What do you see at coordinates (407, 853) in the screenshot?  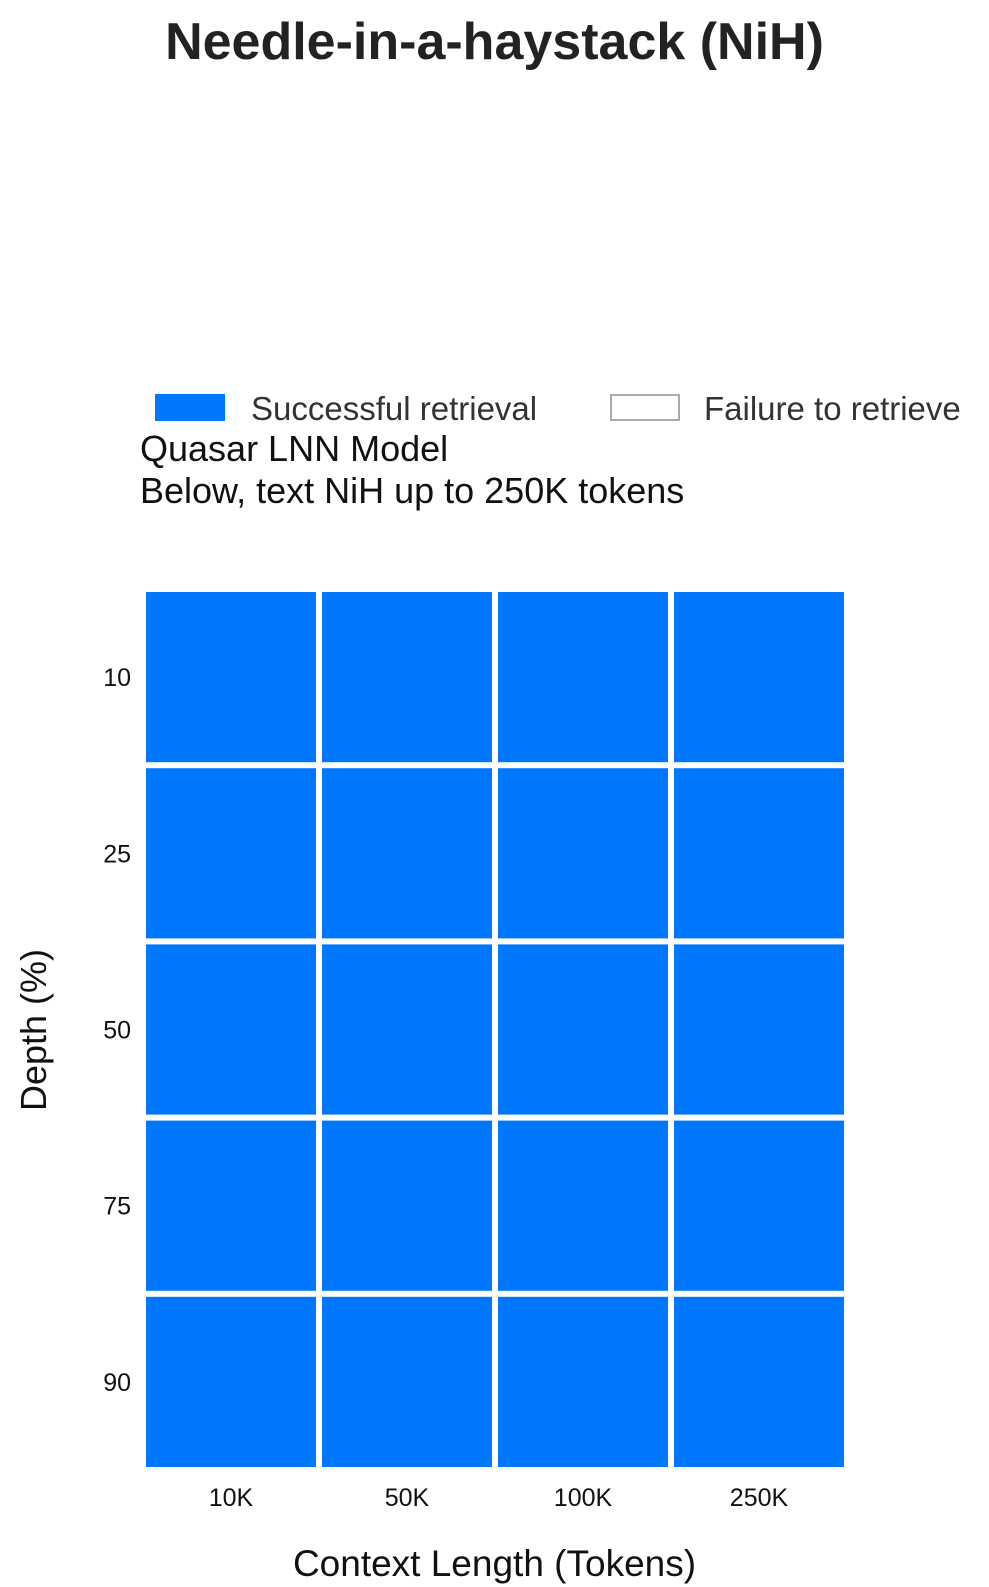 I see `heatmap-cell-25-50K` at bounding box center [407, 853].